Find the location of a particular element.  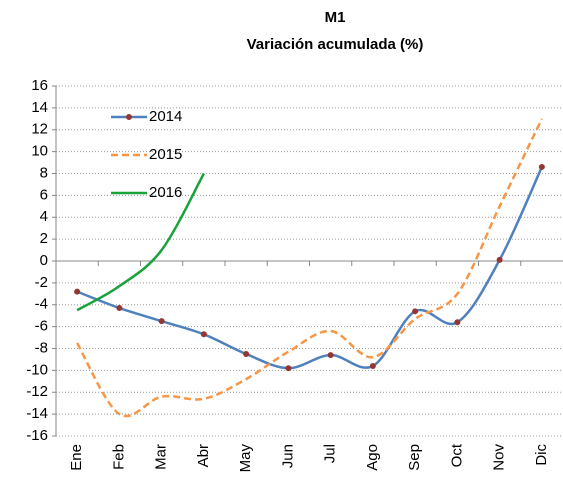

y-tick-label: 10 is located at coordinates (39, 151).